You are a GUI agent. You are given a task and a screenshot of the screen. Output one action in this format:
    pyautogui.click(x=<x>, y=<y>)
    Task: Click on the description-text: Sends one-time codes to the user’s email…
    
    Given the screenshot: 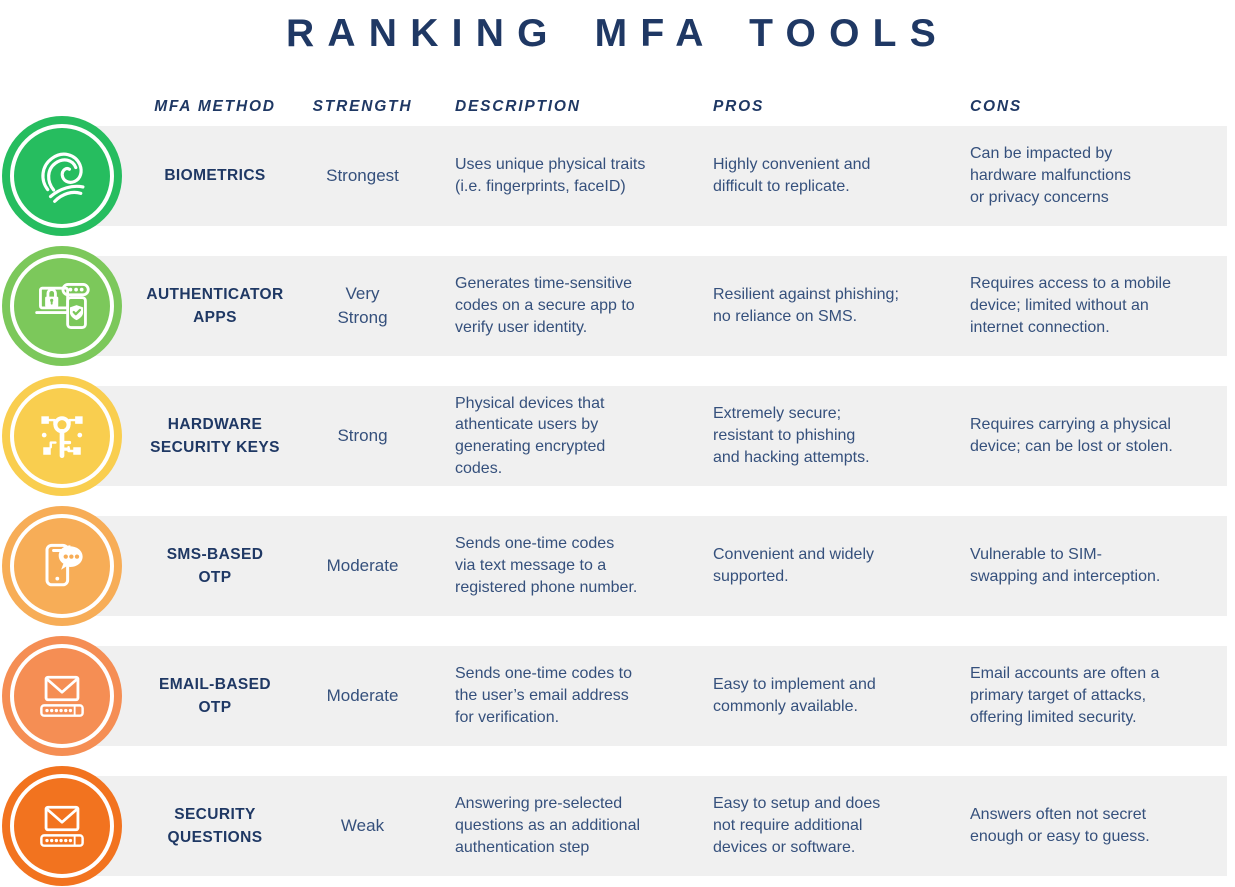 What is the action you would take?
    pyautogui.click(x=543, y=695)
    